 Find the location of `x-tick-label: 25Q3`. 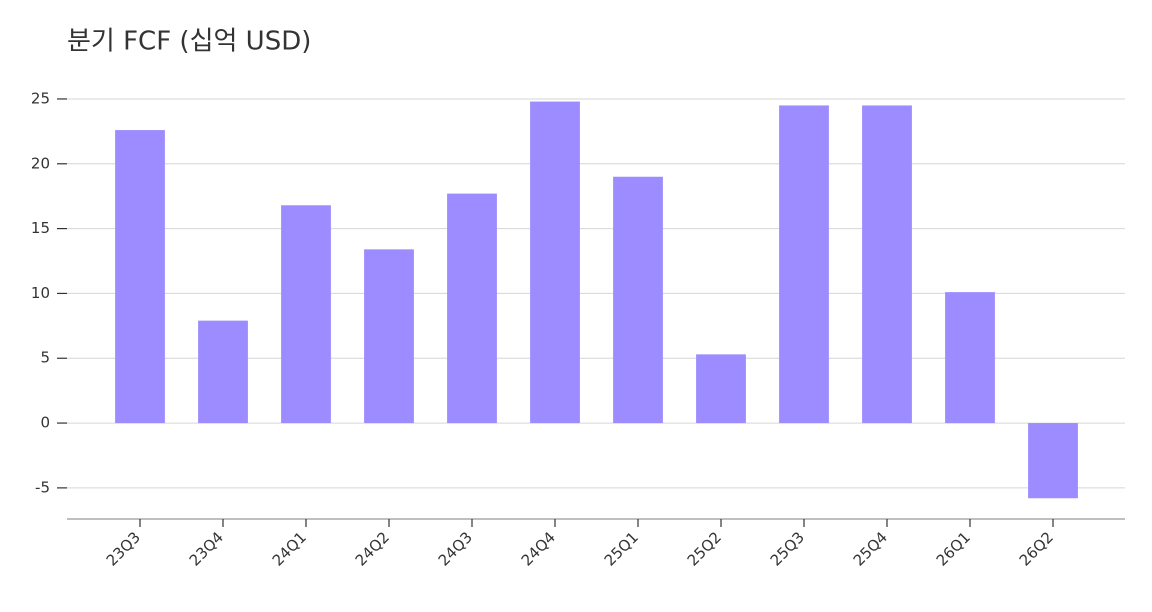

x-tick-label: 25Q3 is located at coordinates (787, 548).